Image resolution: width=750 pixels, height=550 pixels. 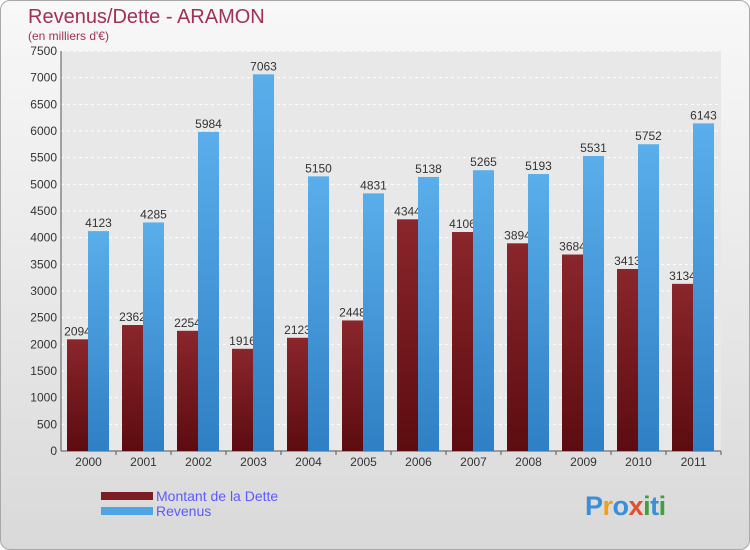 I want to click on x-tick-label: 2005, so click(x=363, y=462).